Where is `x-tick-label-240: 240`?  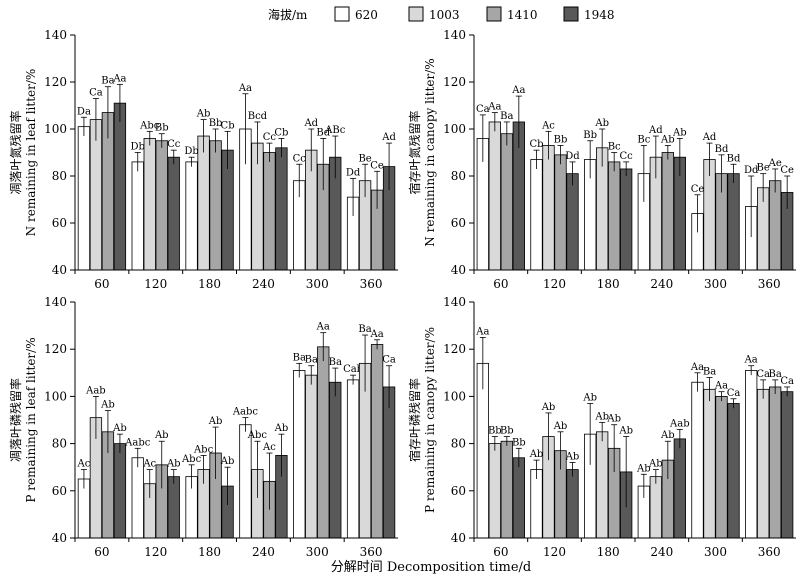 x-tick-label-240: 240 is located at coordinates (263, 284).